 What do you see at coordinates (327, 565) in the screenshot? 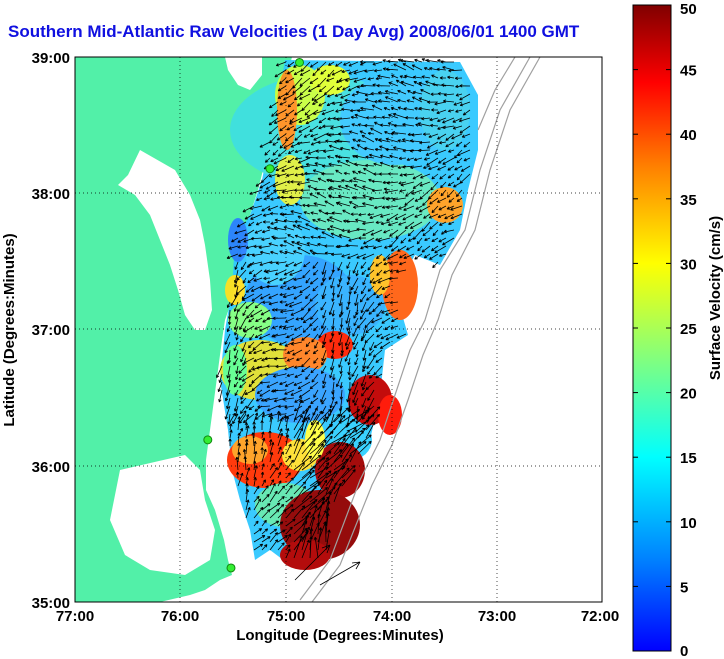
I see `velocity-arrows-offshore` at bounding box center [327, 565].